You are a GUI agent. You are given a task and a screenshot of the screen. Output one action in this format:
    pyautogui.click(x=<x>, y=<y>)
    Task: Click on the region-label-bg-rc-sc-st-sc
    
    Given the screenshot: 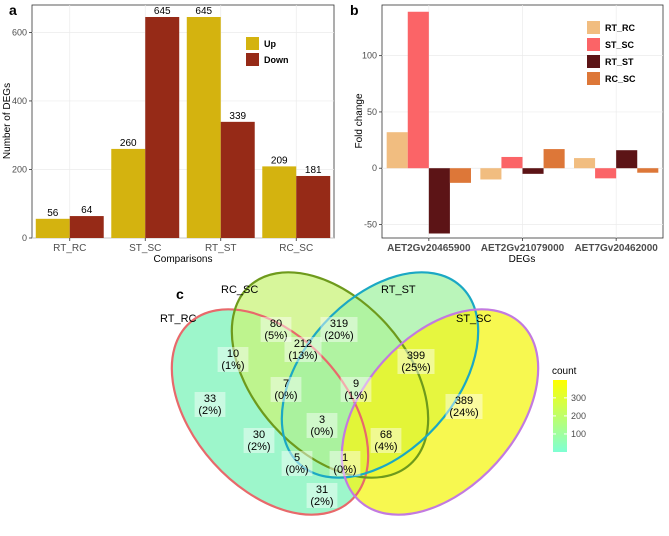 What is the action you would take?
    pyautogui.click(x=386, y=440)
    